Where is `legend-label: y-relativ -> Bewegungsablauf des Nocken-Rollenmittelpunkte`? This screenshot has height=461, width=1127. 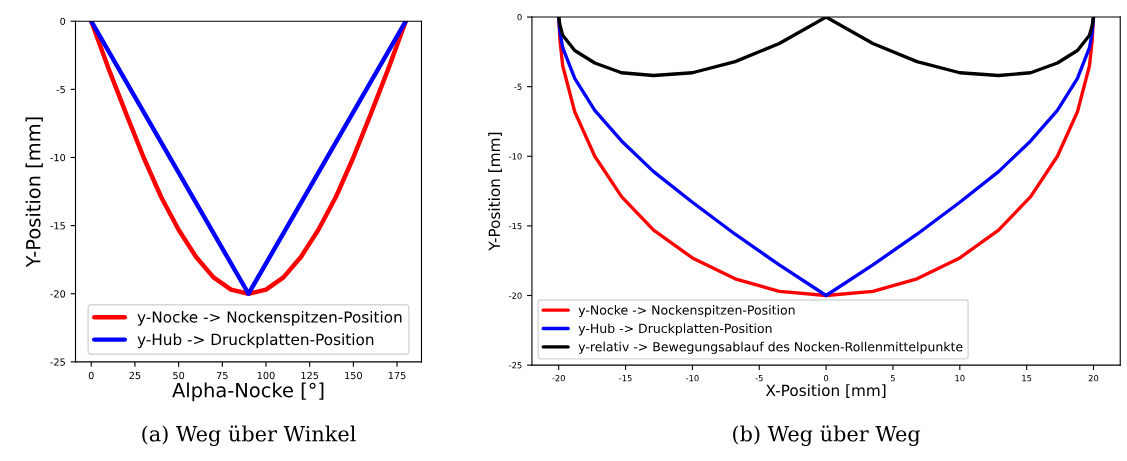 legend-label: y-relativ -> Bewegungsablauf des Nocken-Rollenmittelpunkte is located at coordinates (770, 347).